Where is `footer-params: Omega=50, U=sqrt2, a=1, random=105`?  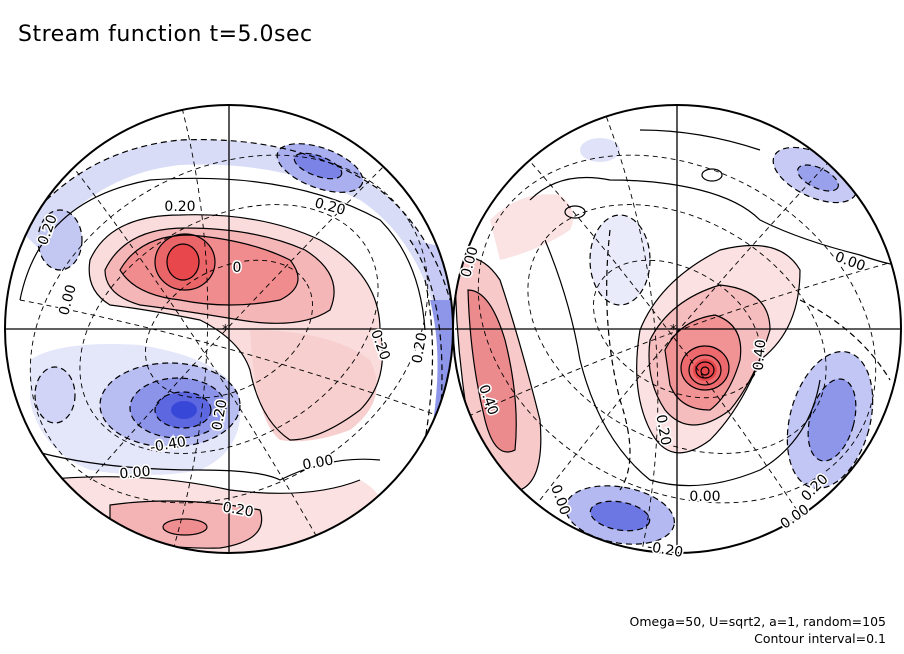
footer-params: Omega=50, U=sqrt2, a=1, random=105 is located at coordinates (757, 621).